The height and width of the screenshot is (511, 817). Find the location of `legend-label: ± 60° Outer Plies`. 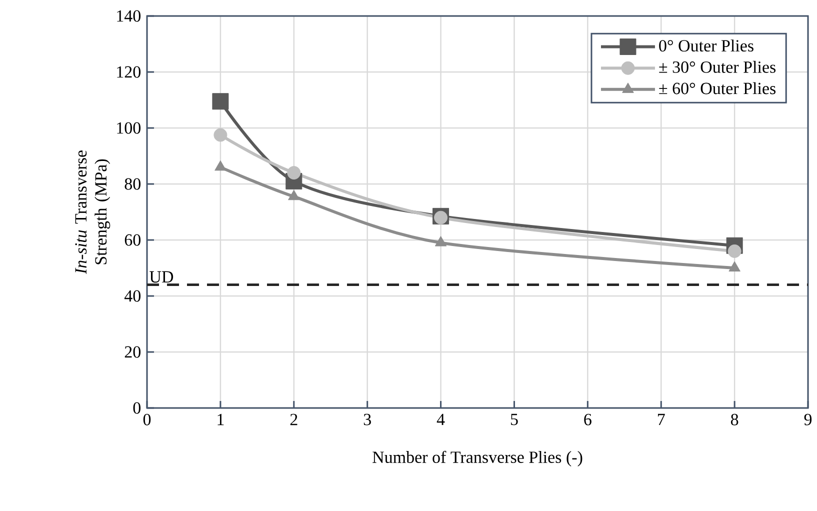

legend-label: ± 60° Outer Plies is located at coordinates (717, 88).